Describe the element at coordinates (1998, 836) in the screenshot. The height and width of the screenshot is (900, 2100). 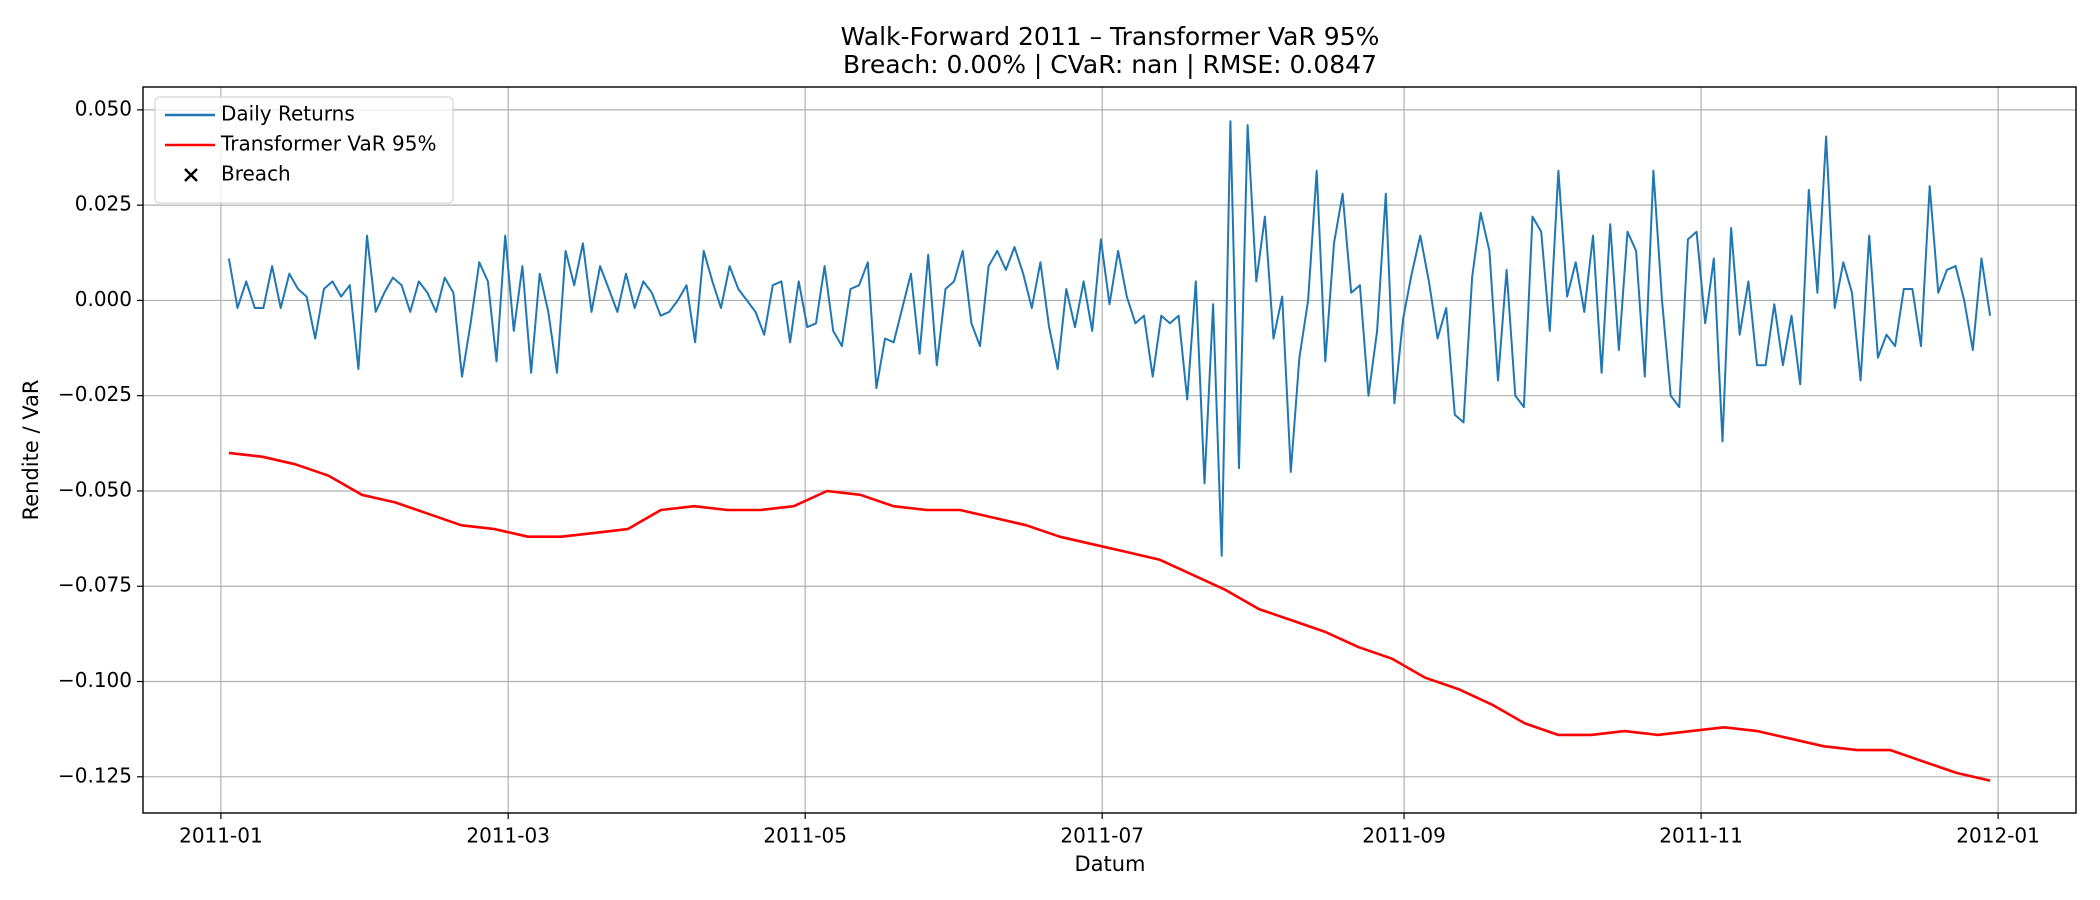
I see `x-tick-label: 2012-01` at that location.